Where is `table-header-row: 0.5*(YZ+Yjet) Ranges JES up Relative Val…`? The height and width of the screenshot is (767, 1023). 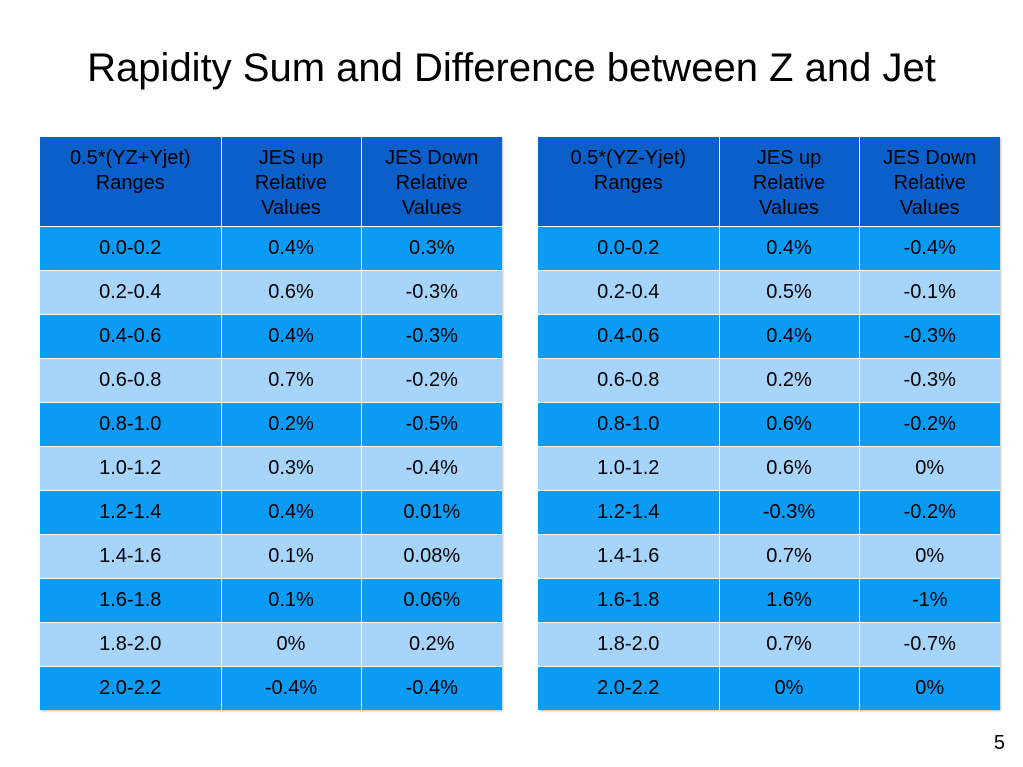 table-header-row: 0.5*(YZ+Yjet) Ranges JES up Relative Val… is located at coordinates (271, 181).